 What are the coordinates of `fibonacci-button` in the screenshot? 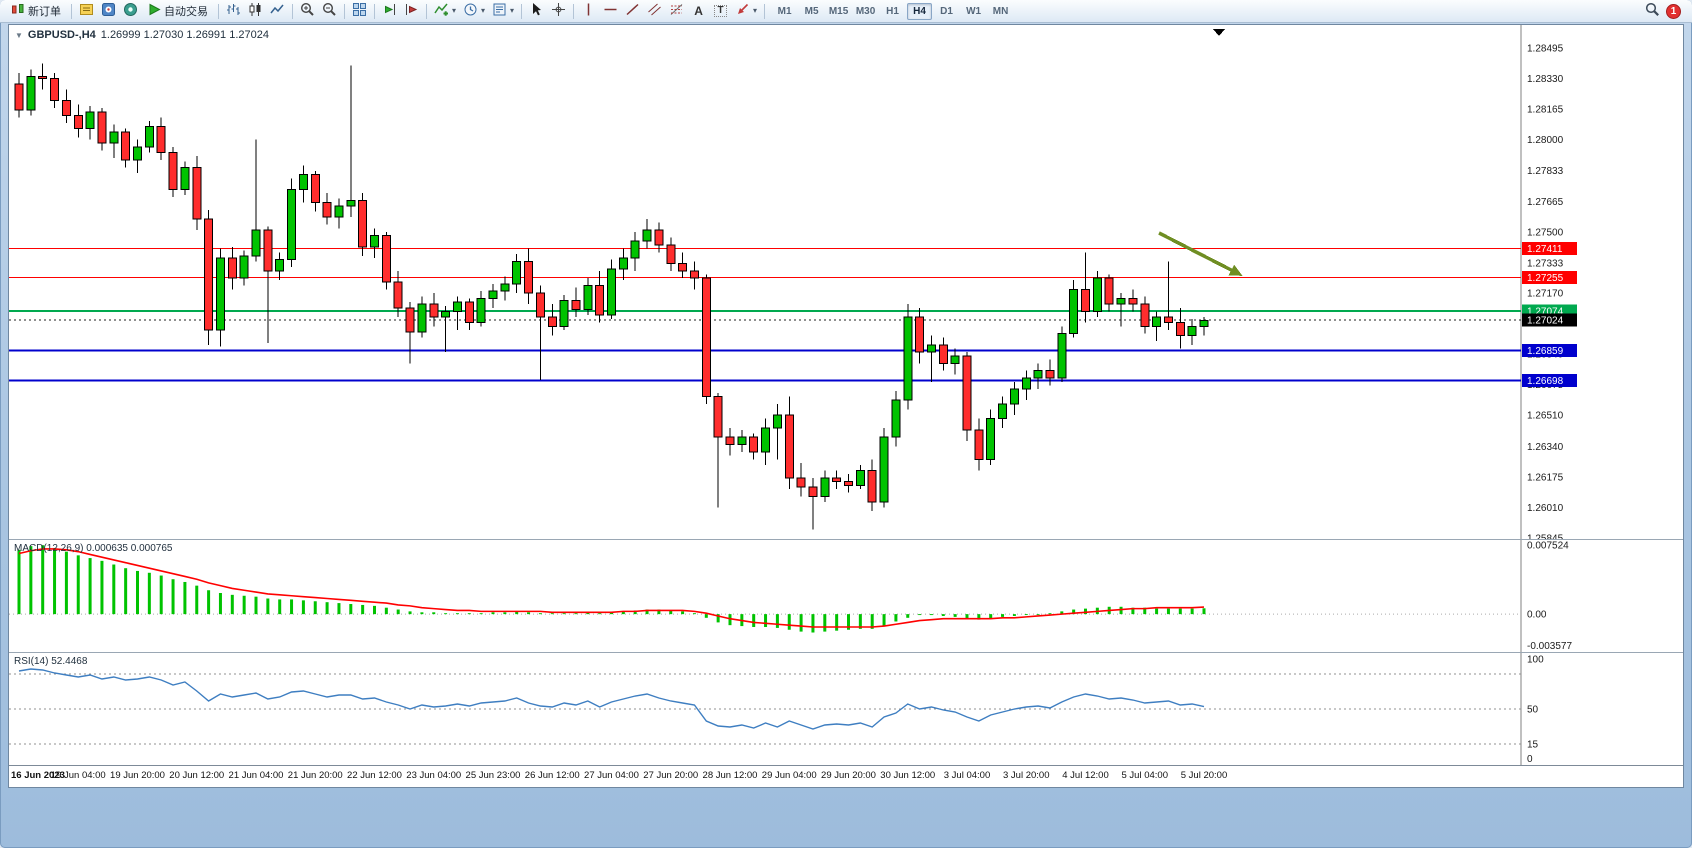 It's located at (676, 11).